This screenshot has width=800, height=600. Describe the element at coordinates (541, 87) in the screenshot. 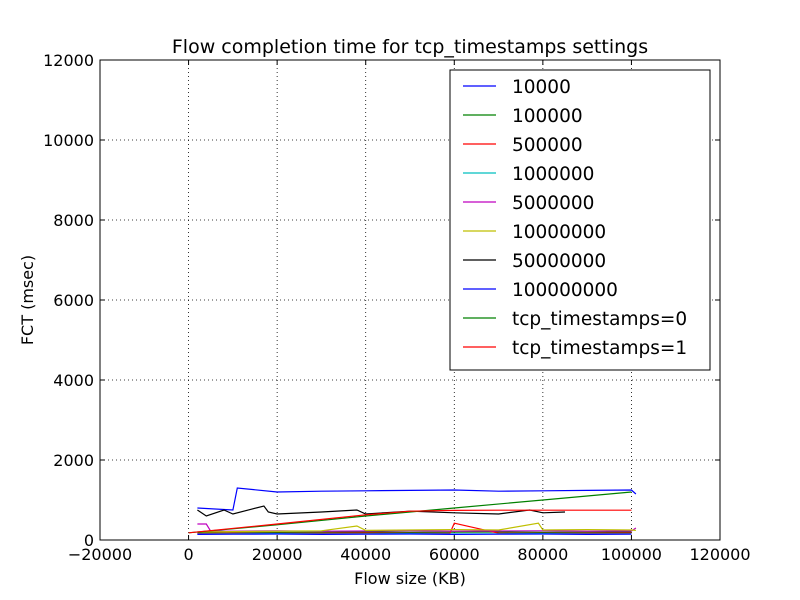

I see `legend-label: 10000` at that location.